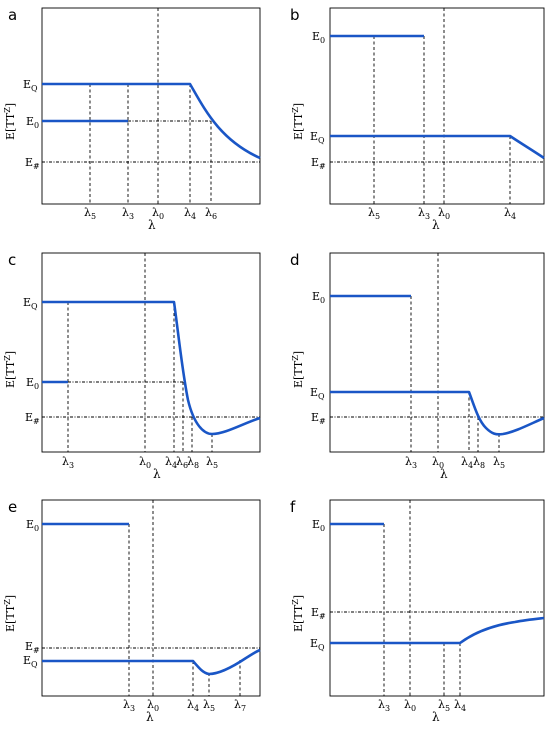  What do you see at coordinates (295, 260) in the screenshot?
I see `panel-letter: d` at bounding box center [295, 260].